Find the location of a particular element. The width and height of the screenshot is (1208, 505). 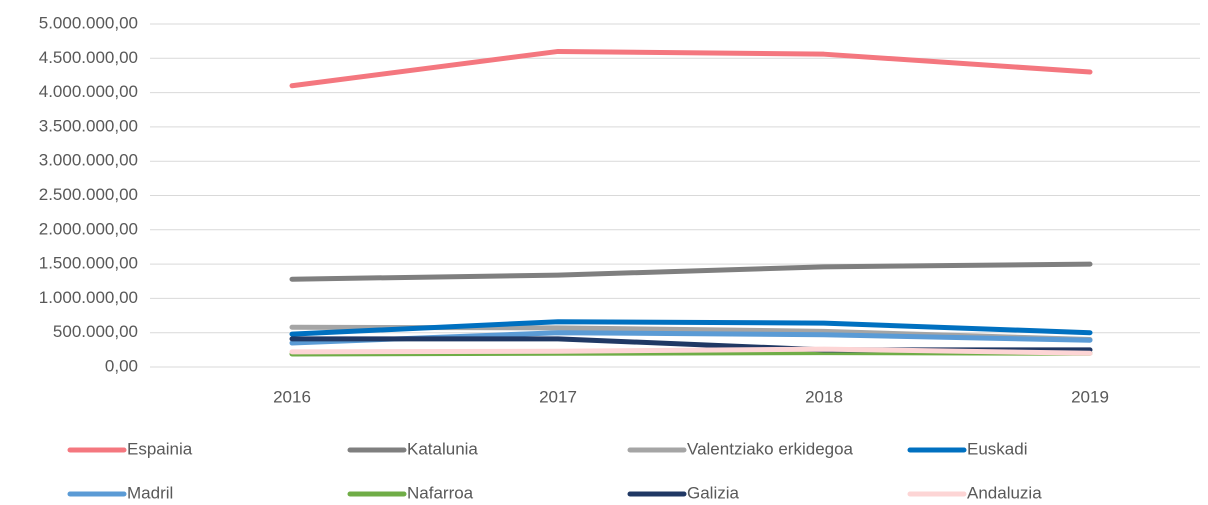

y-tick-label: 2.500.000,00 is located at coordinates (88, 194).